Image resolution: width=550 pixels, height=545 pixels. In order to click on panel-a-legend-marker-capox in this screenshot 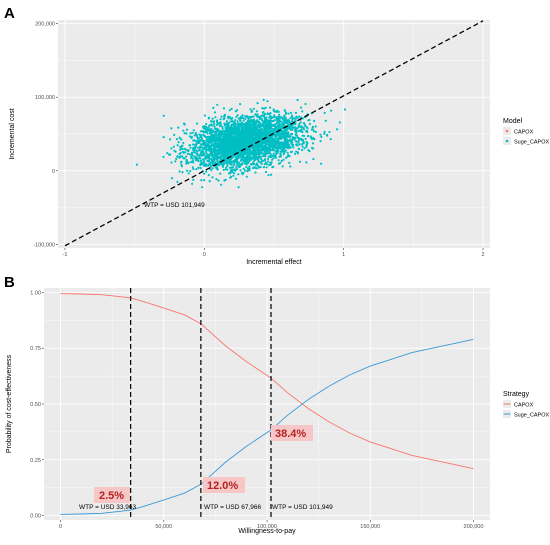, I will do `click(507, 131)`.